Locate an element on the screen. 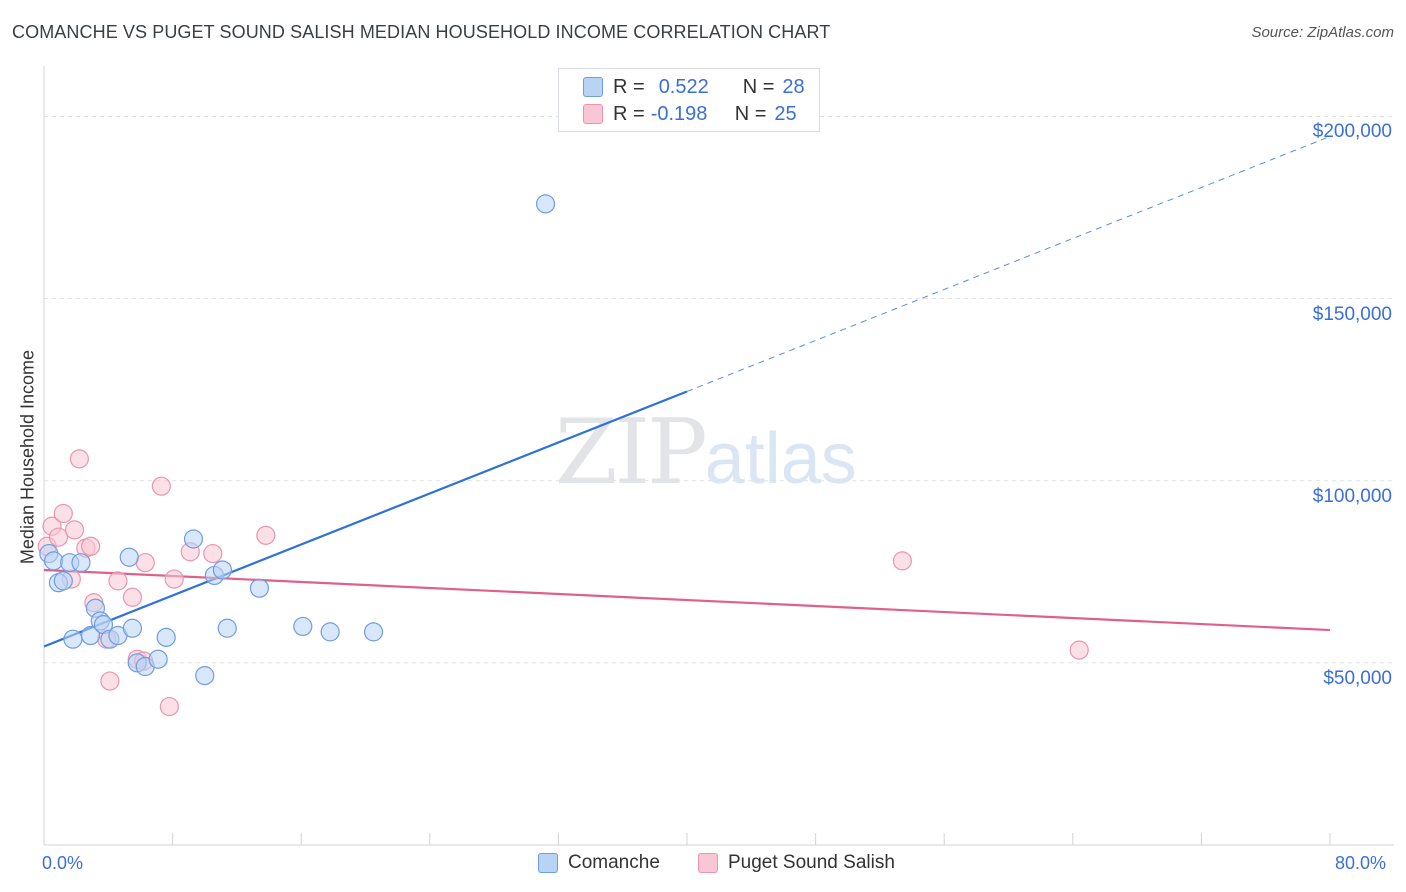 The height and width of the screenshot is (892, 1406). legend-label: Puget Sound Salish is located at coordinates (811, 862).